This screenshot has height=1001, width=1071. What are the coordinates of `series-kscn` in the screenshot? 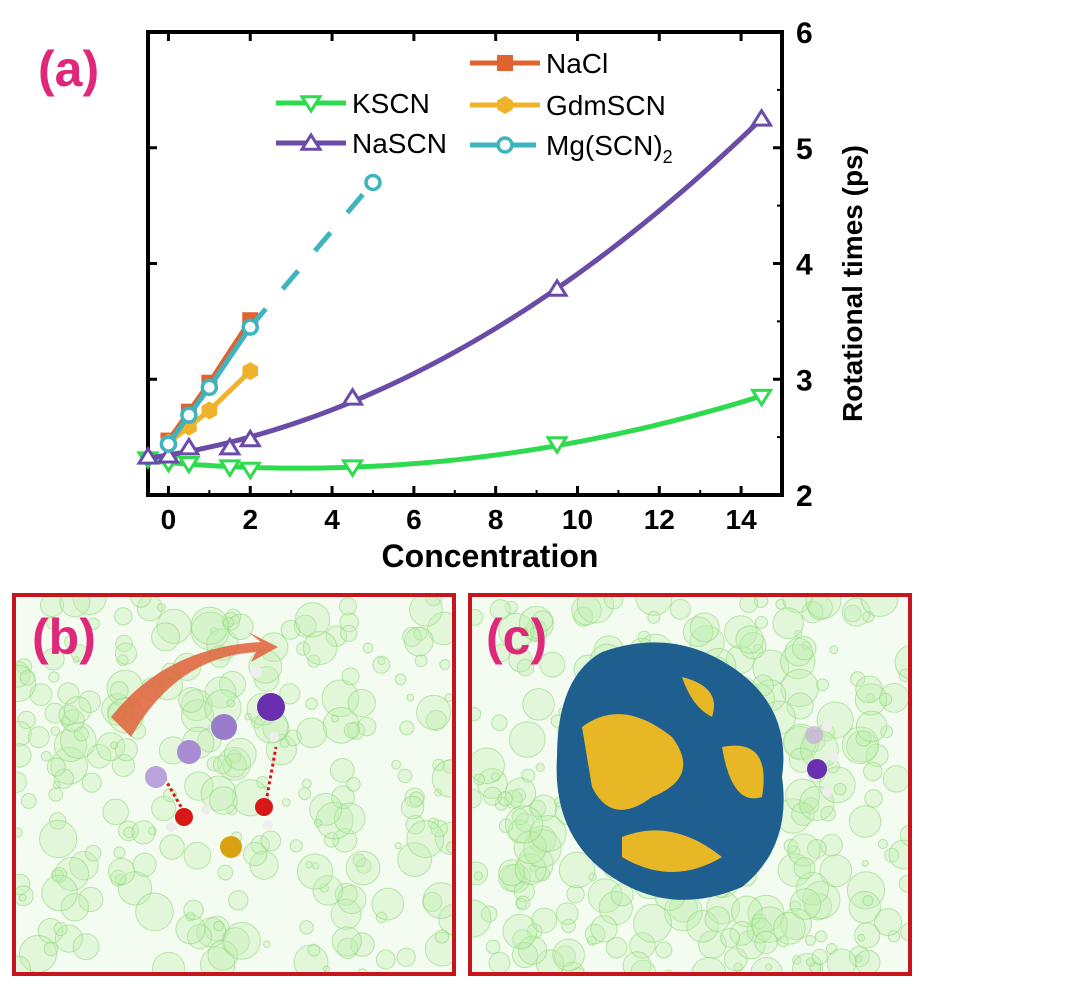 It's located at (455, 434).